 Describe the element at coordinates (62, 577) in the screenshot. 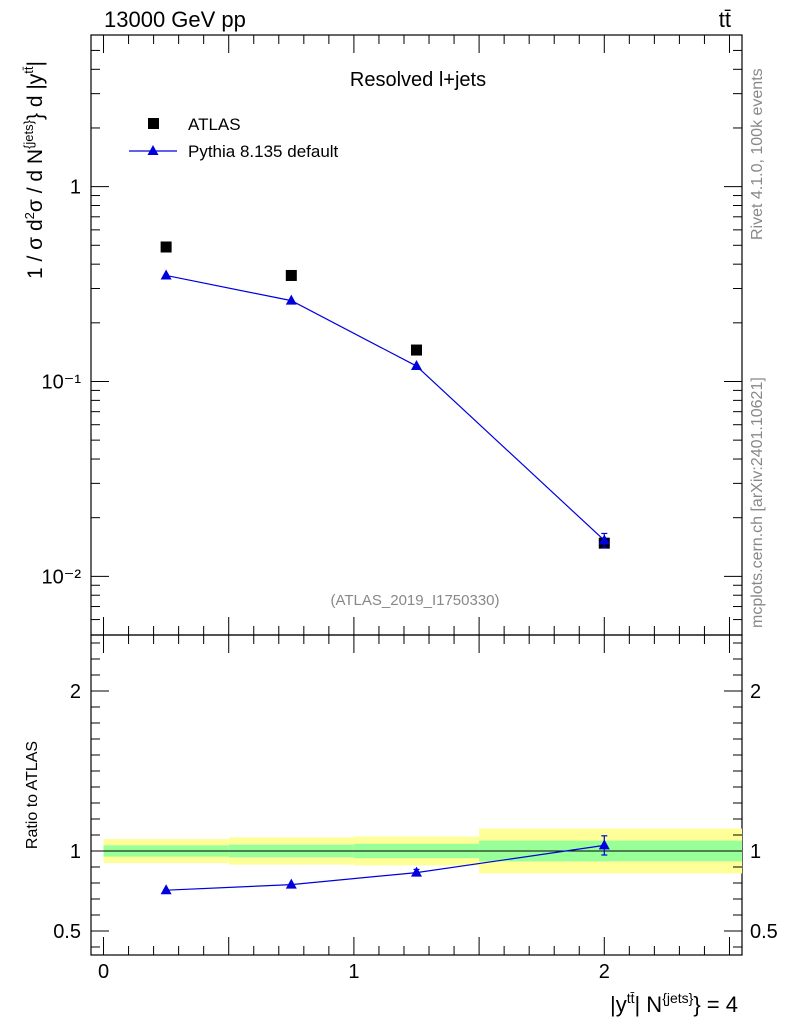

I see `main-y-tick-label: 10⁻²` at that location.